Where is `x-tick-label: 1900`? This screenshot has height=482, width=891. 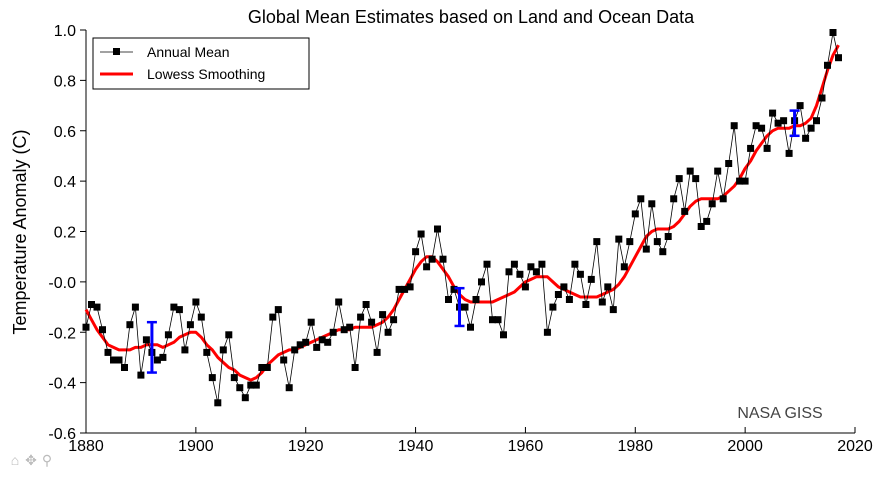 x-tick-label: 1900 is located at coordinates (196, 446).